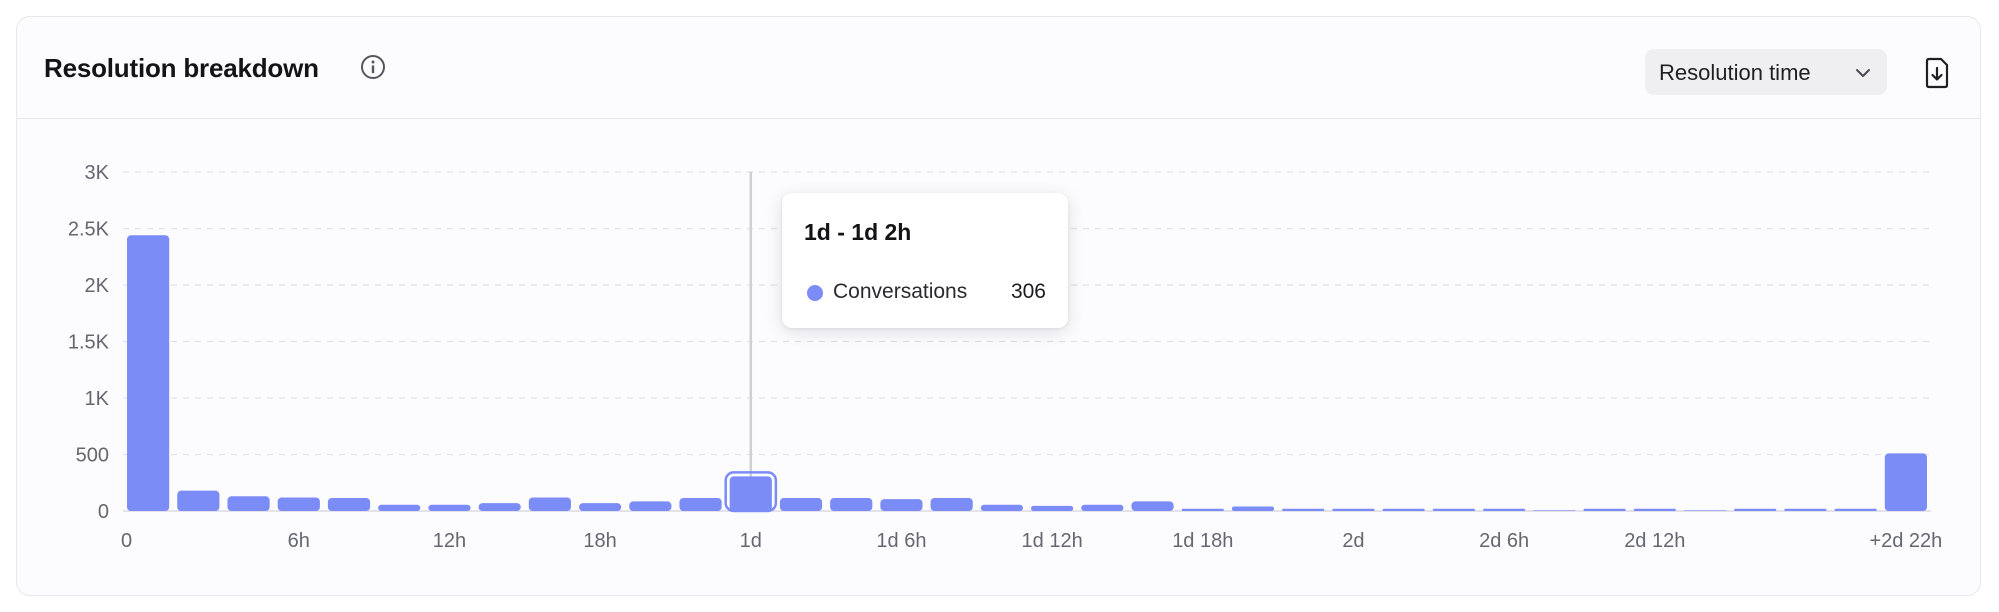 The height and width of the screenshot is (612, 1999). I want to click on x-tick-label: 0, so click(126, 541).